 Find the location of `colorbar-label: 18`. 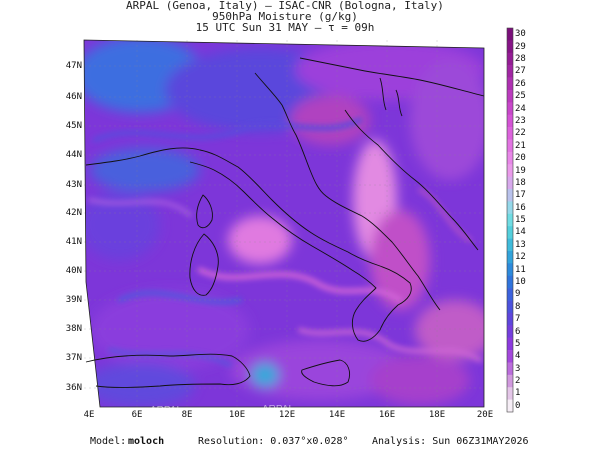

colorbar-label: 18 is located at coordinates (520, 182).